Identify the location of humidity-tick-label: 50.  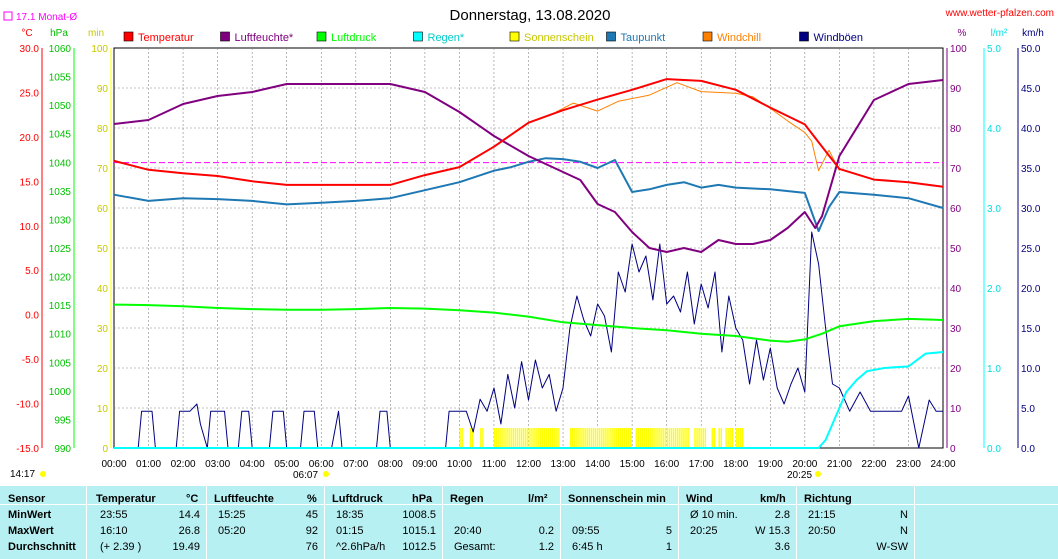
(956, 249).